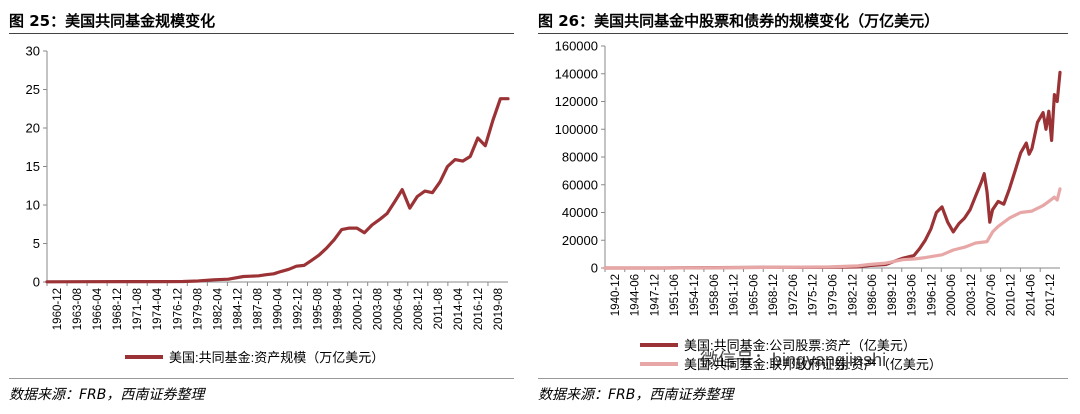  Describe the element at coordinates (803, 33) in the screenshot. I see `right-title-rule` at that location.